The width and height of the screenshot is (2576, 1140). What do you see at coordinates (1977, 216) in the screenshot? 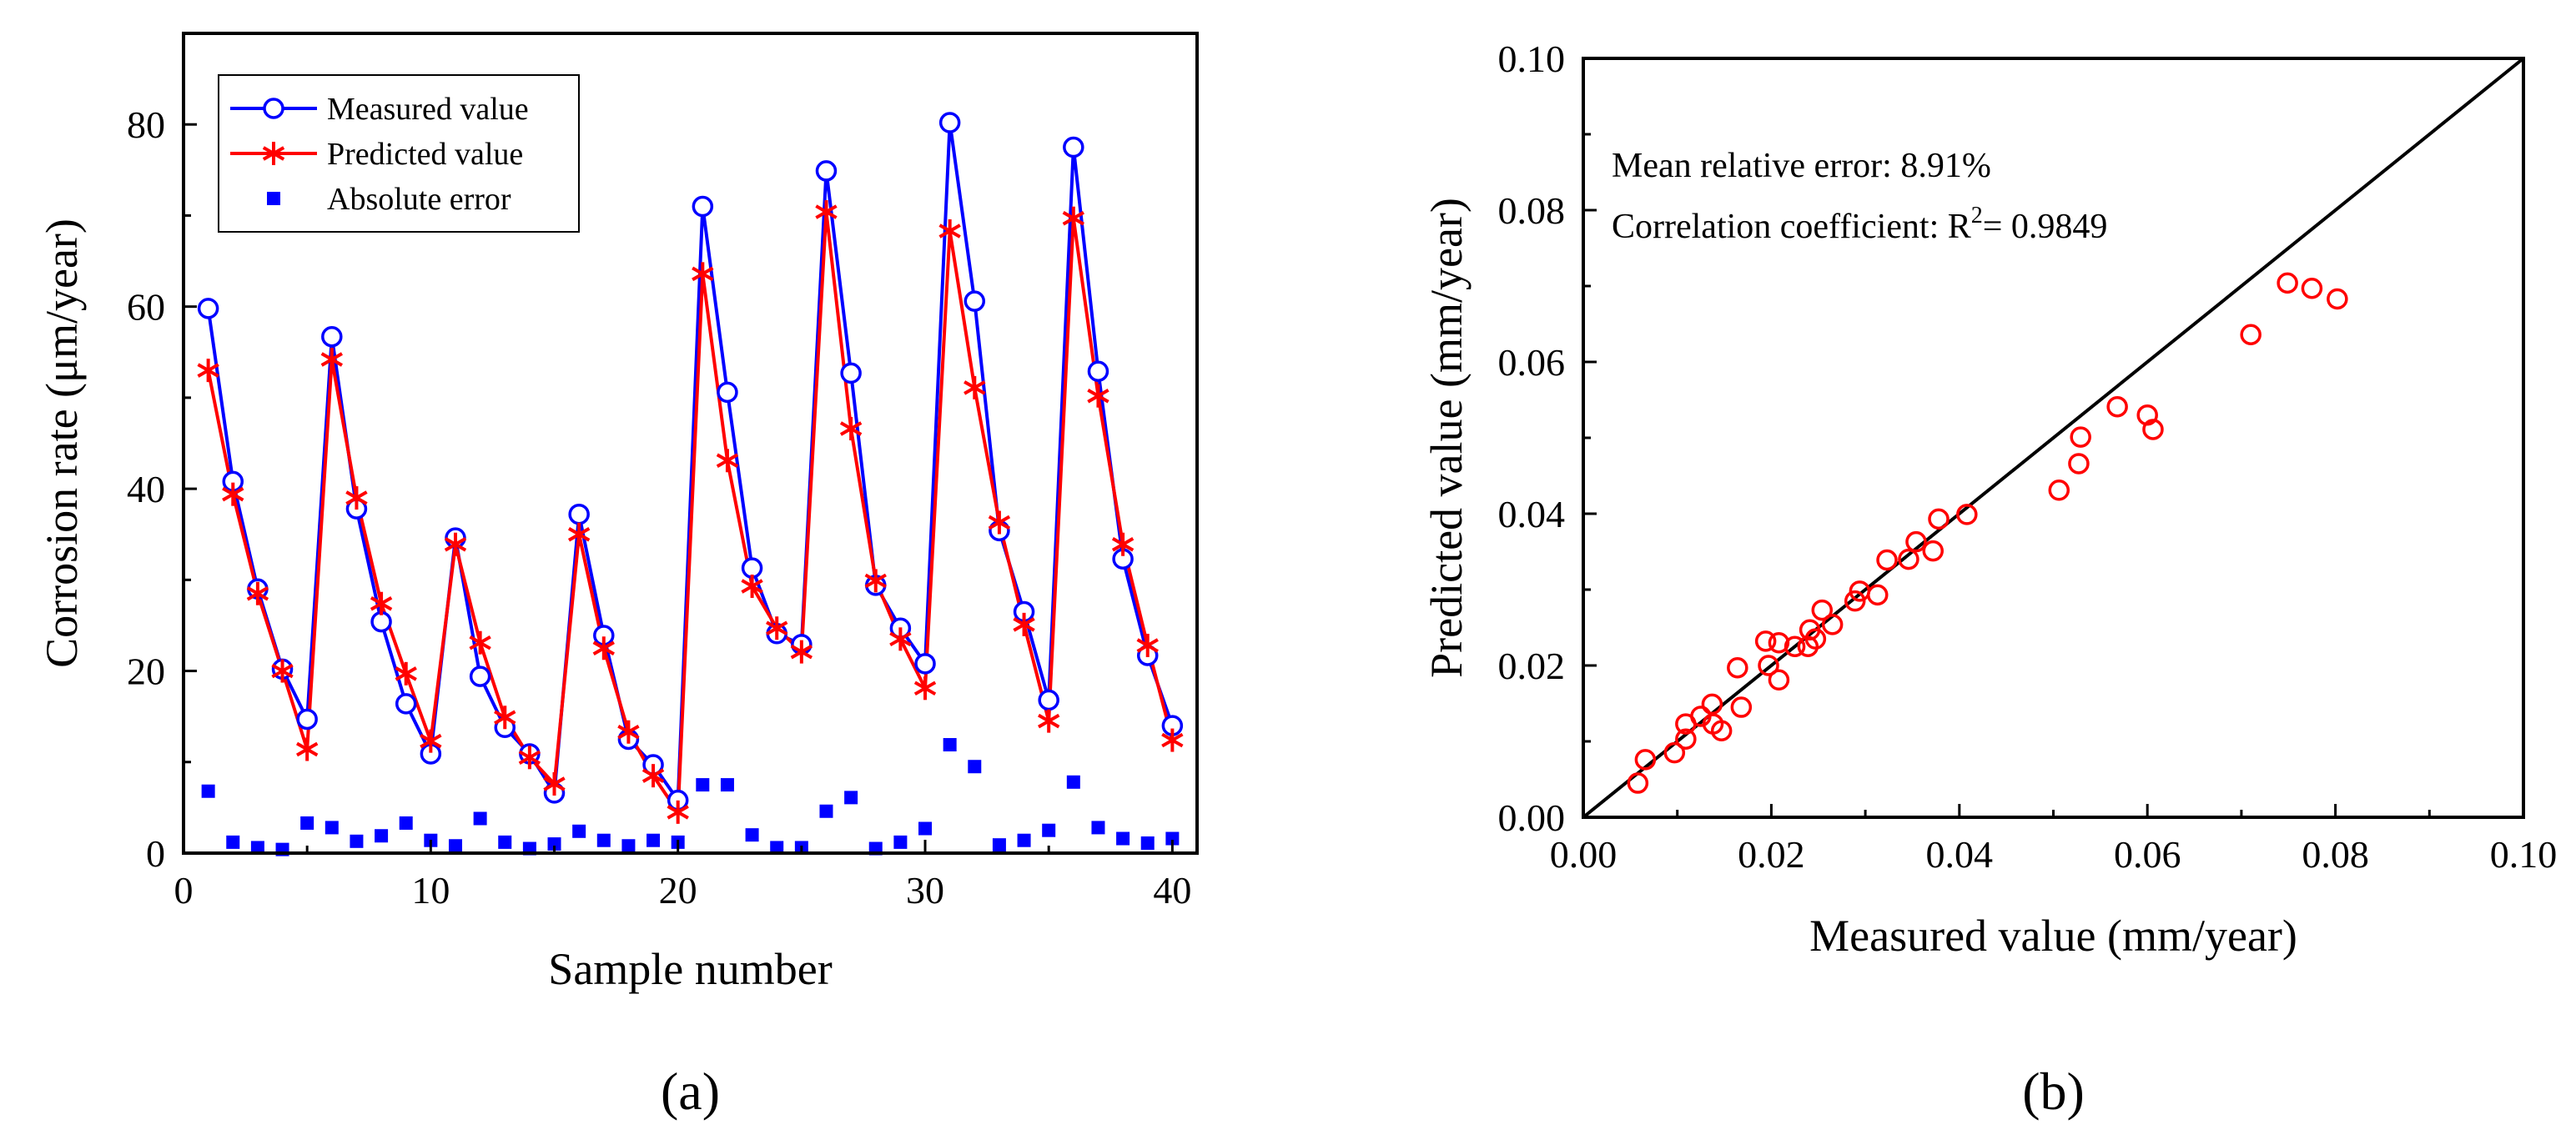
I see `chart-b-annotation-r2-superscript: 2` at bounding box center [1977, 216].